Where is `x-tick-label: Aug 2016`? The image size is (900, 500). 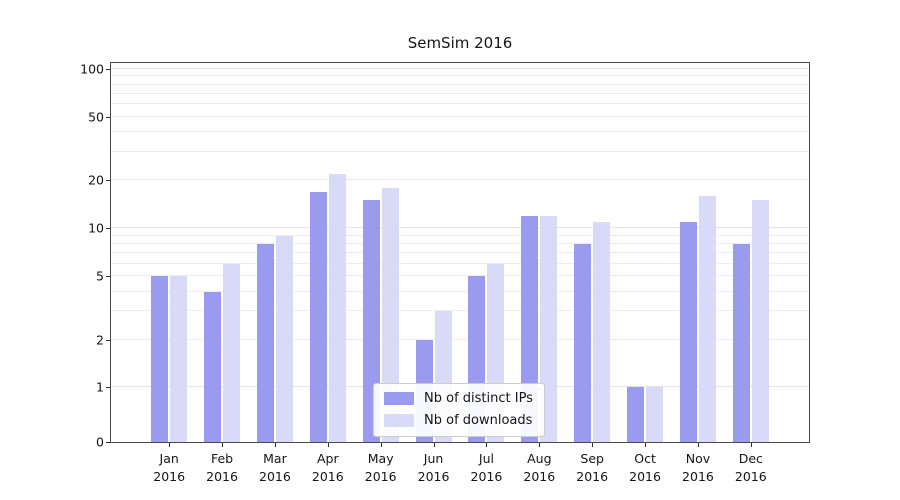
x-tick-label: Aug 2016 is located at coordinates (539, 467).